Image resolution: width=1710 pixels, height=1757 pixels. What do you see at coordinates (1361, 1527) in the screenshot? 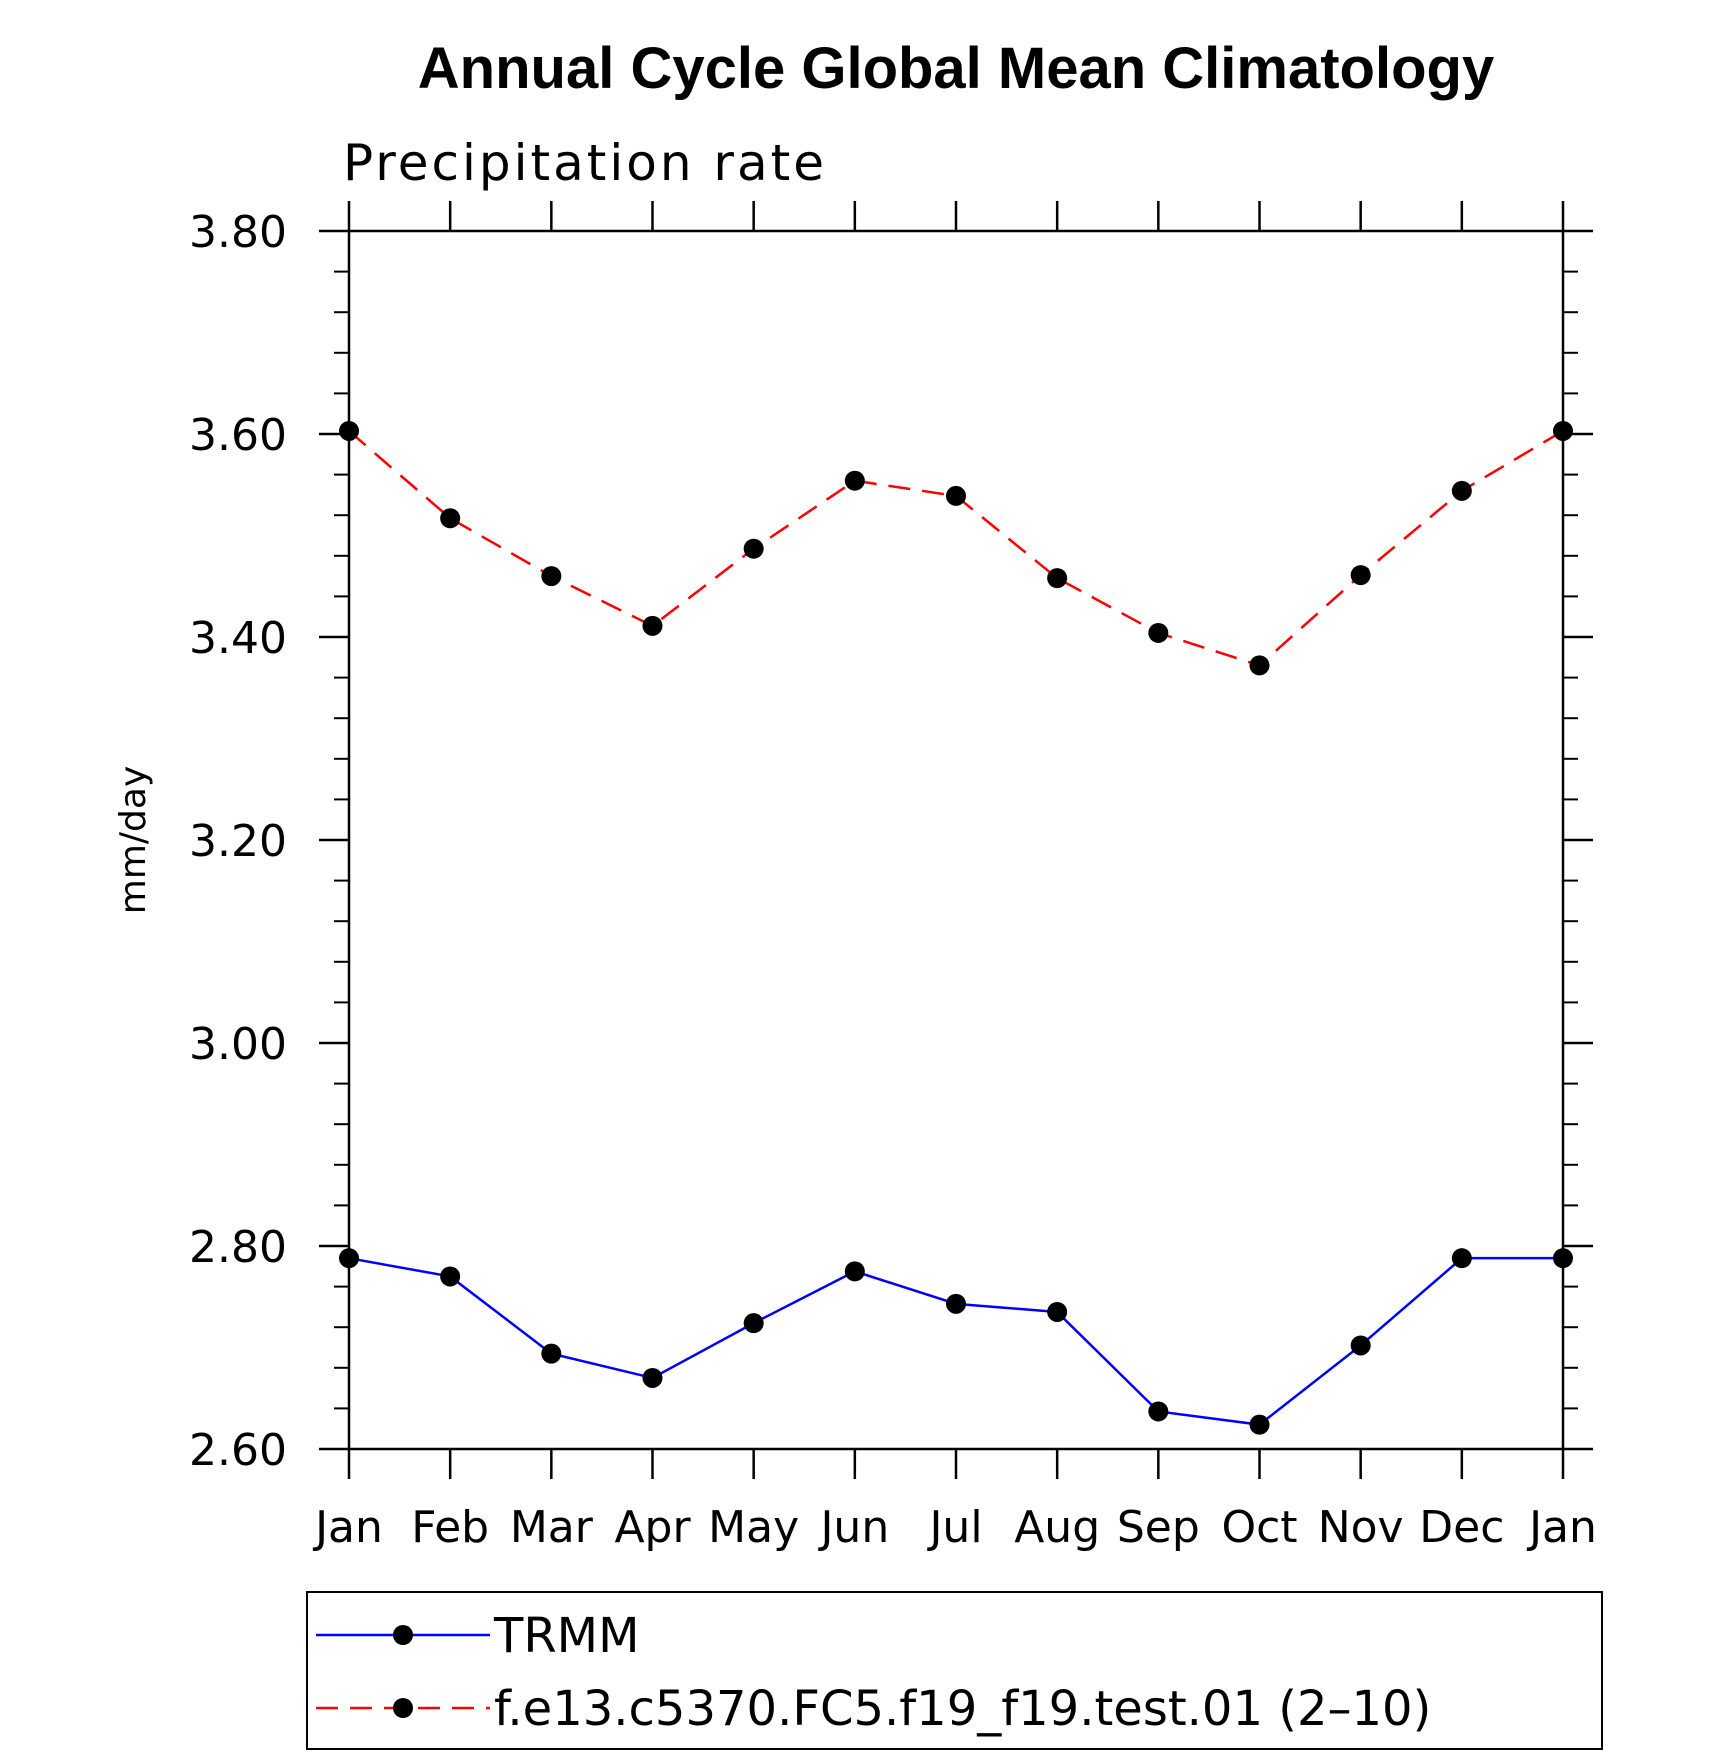
I see `x-tick-label: Nov` at bounding box center [1361, 1527].